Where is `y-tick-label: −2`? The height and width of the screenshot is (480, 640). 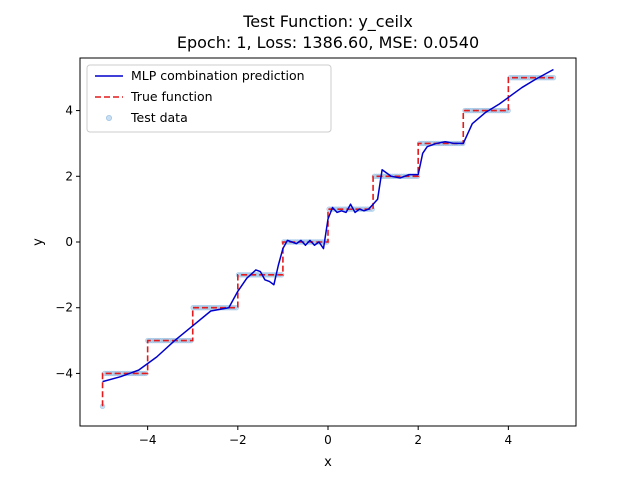
y-tick-label: −2 is located at coordinates (64, 308).